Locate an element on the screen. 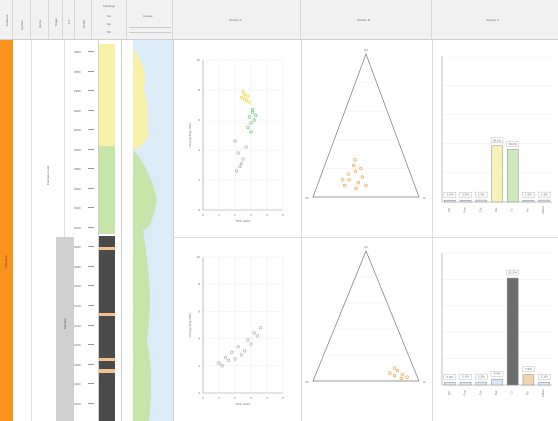 This screenshot has height=421, width=558. header-col-lithology: Lithology Ca Sa Sh is located at coordinates (109, 20).